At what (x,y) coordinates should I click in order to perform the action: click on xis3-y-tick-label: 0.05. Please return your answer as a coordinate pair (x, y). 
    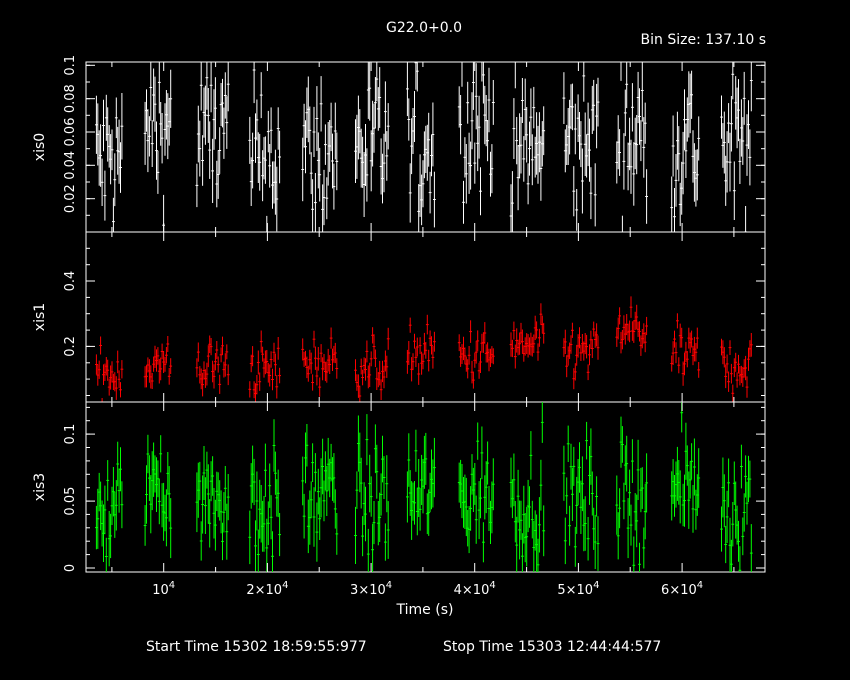
    Looking at the image, I should click on (70, 501).